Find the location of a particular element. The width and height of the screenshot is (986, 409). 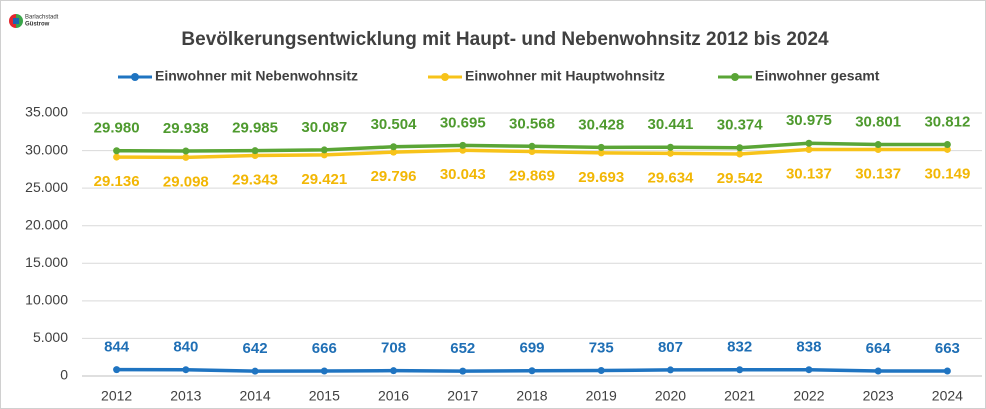

data-label: 664 is located at coordinates (879, 348).